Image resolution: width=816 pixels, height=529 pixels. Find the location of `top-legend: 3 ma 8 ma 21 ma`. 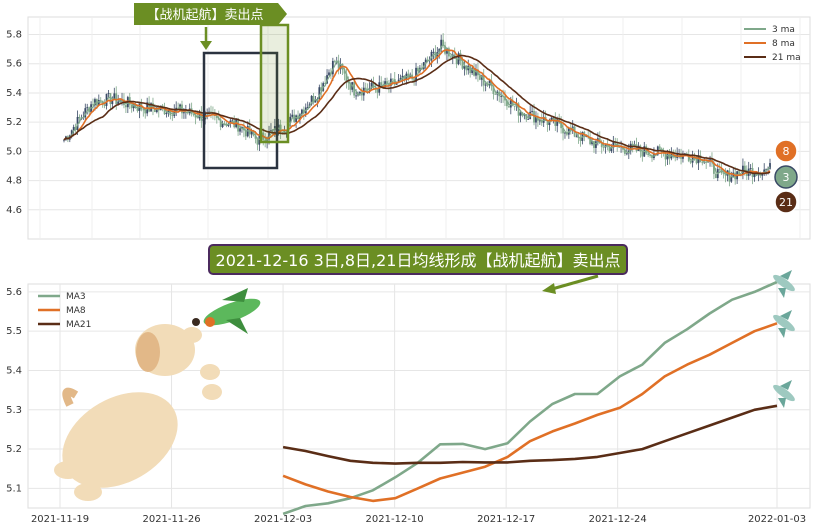

top-legend: 3 ma 8 ma 21 ma is located at coordinates (772, 44).